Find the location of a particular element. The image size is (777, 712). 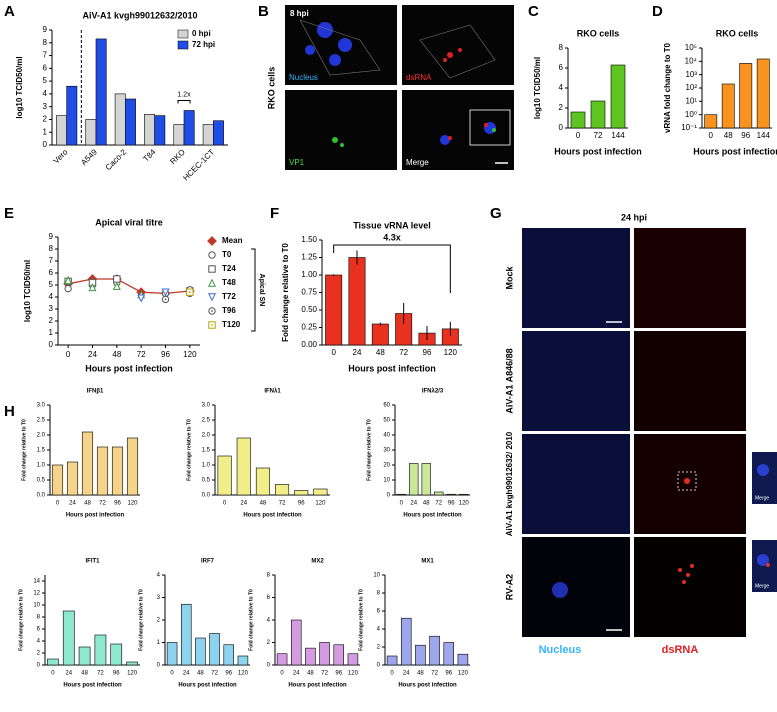

tile-label: Nucleus is located at coordinates (303, 77).